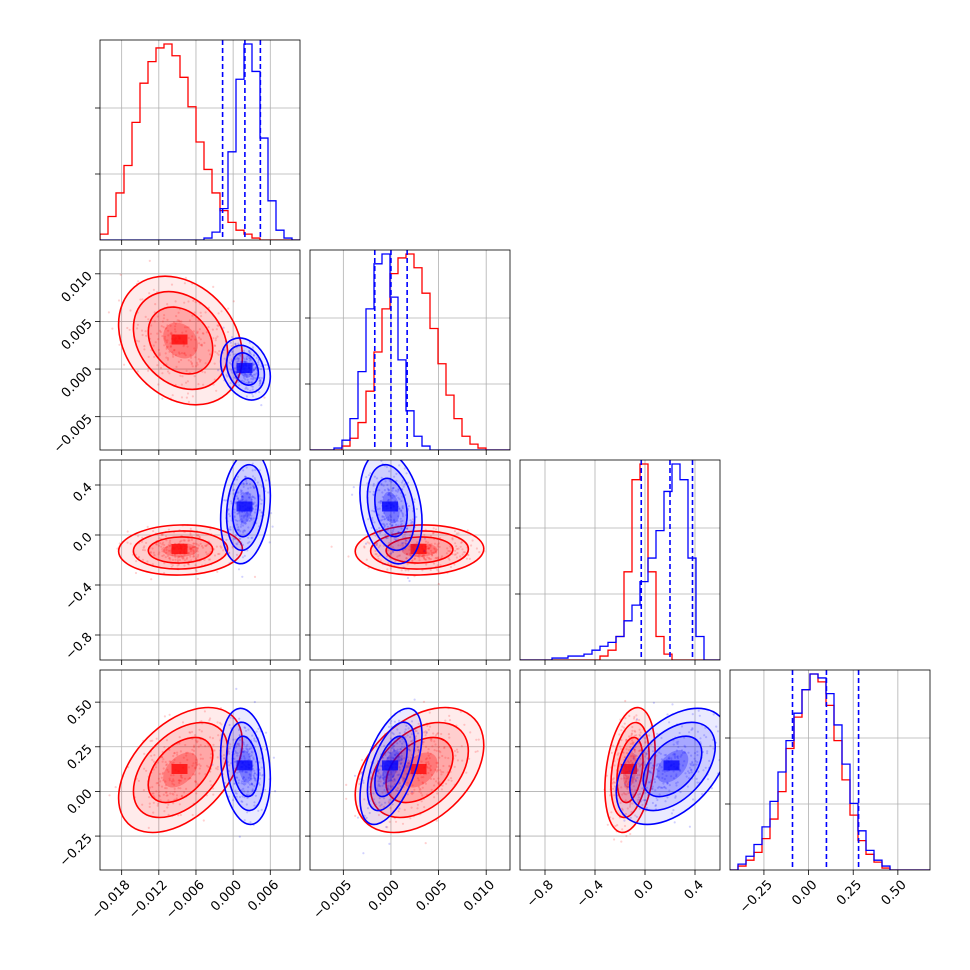 Image resolution: width=970 pixels, height=970 pixels. I want to click on histogram-a, so click(830, 771).